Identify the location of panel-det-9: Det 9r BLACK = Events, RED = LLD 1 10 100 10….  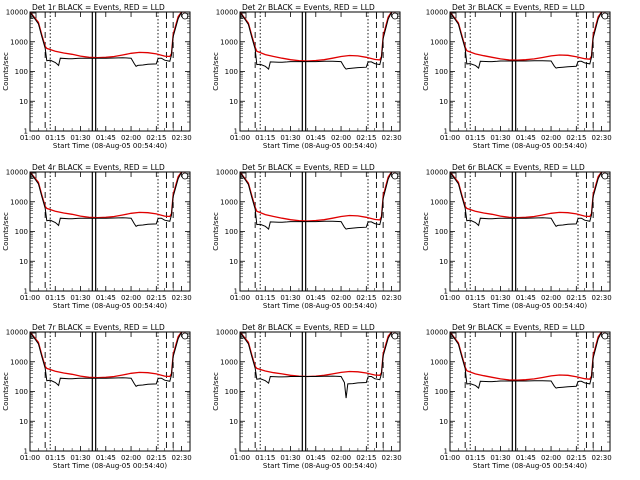
(517, 396).